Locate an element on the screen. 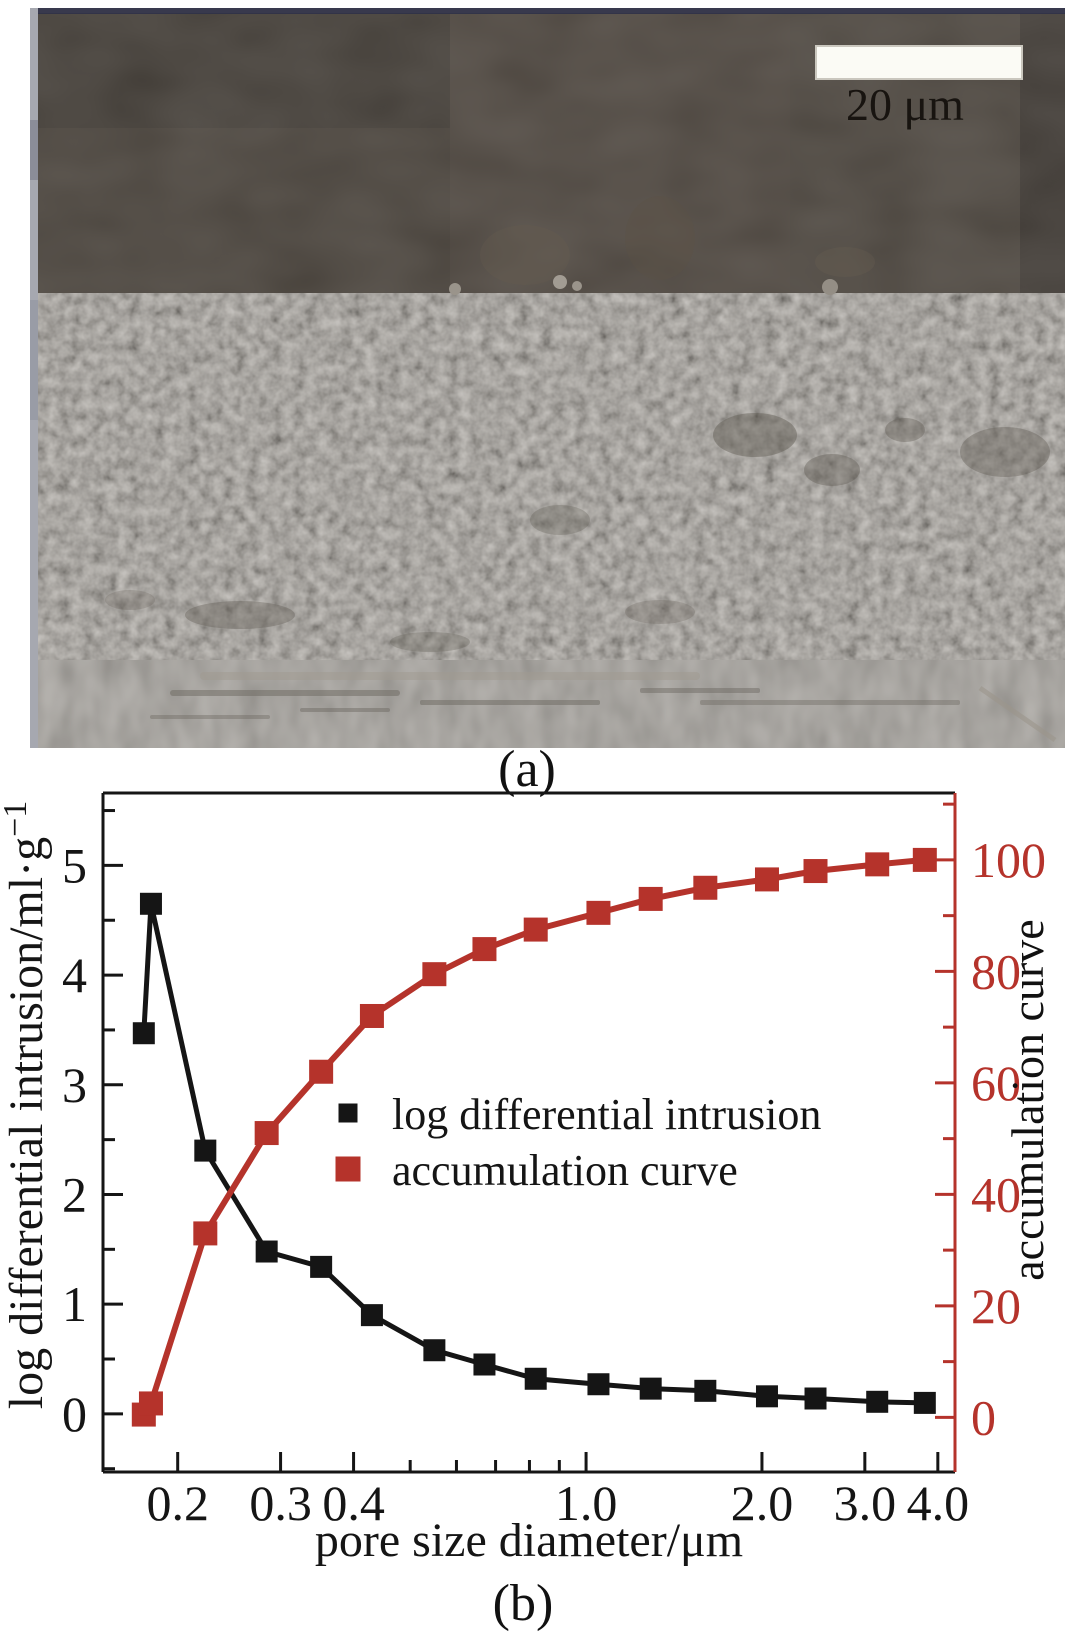 The width and height of the screenshot is (1080, 1639). scale-bar is located at coordinates (919, 62).